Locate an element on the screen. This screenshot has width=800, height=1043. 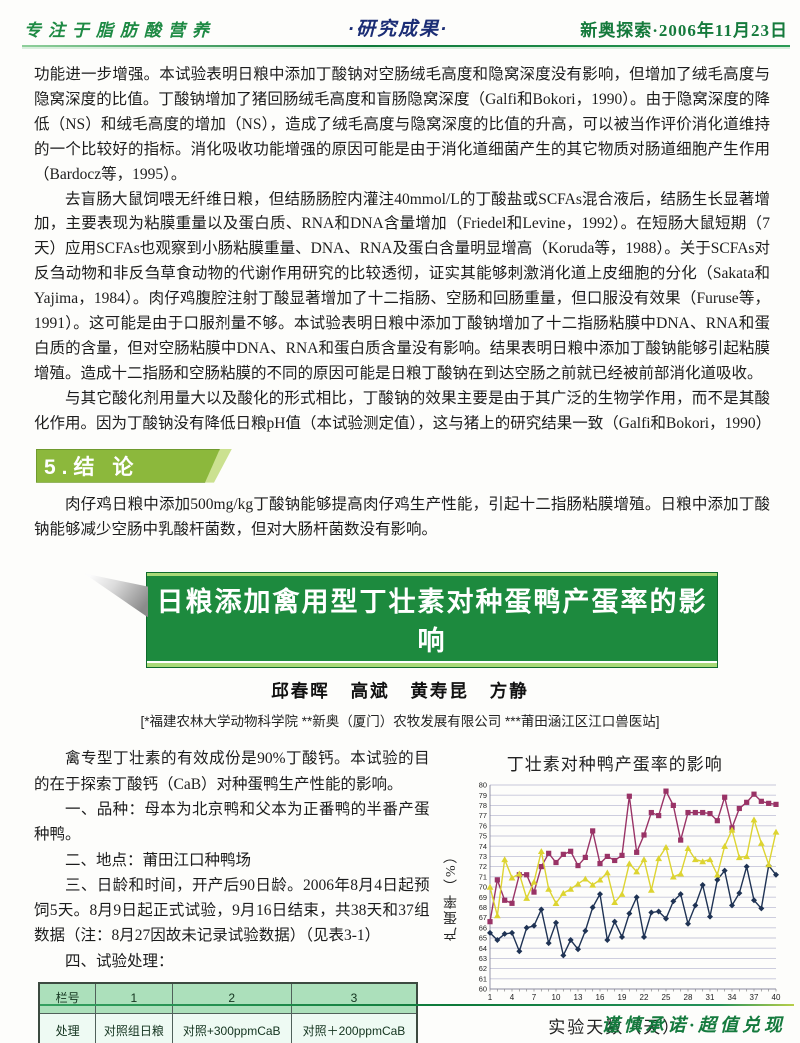
svg-text: 40 is located at coordinates (775, 997).